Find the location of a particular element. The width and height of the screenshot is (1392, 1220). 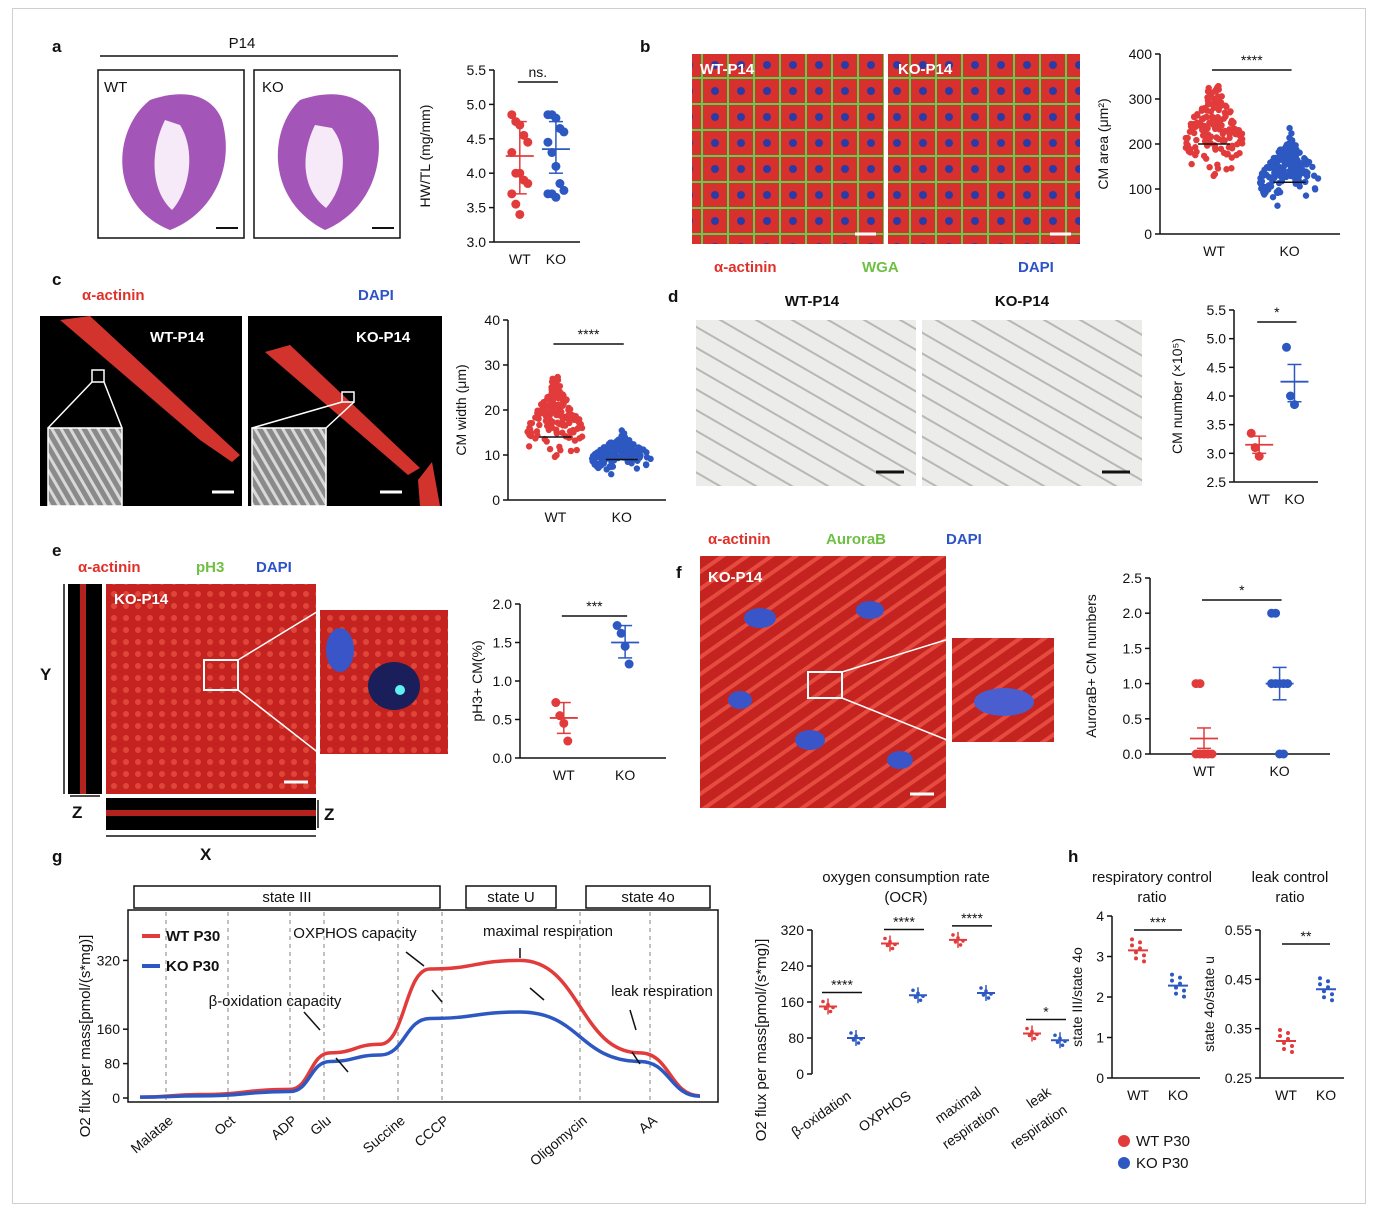

cm-area-chart: 0 100 200 300 400 CM area (μm²) WT KO **** is located at coordinates (1217, 152).